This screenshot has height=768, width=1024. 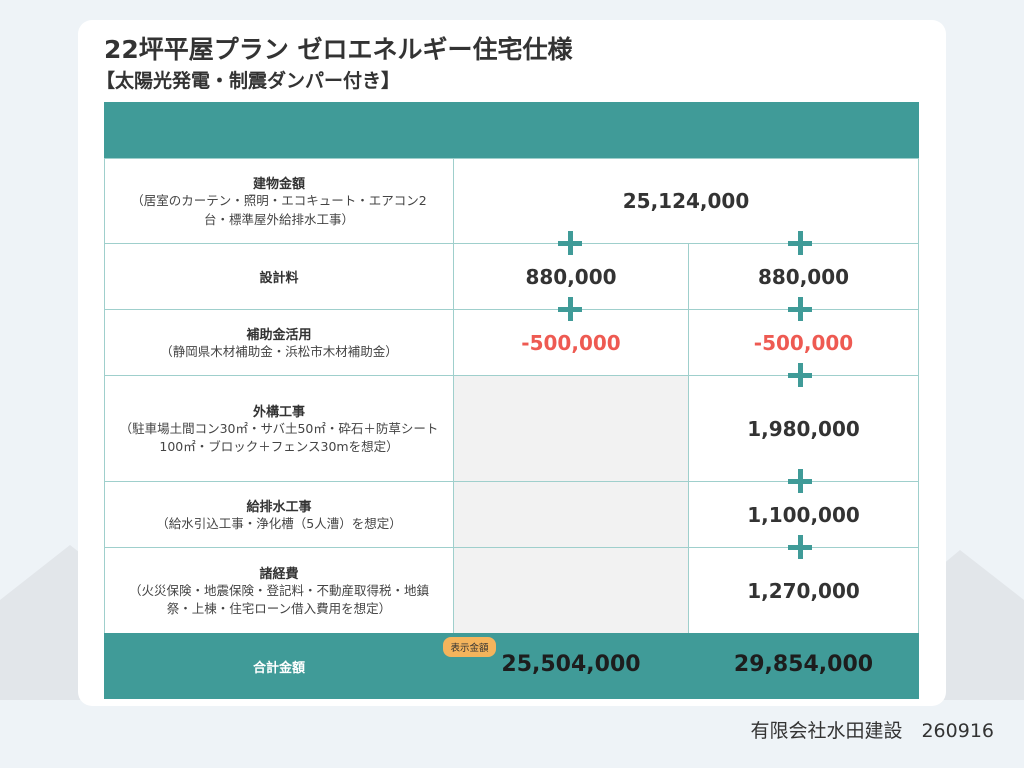 I want to click on note: （居室のカーテン・照明・エコキュート・エアコン2台・標準屋外給排水工事）, so click(x=279, y=210).